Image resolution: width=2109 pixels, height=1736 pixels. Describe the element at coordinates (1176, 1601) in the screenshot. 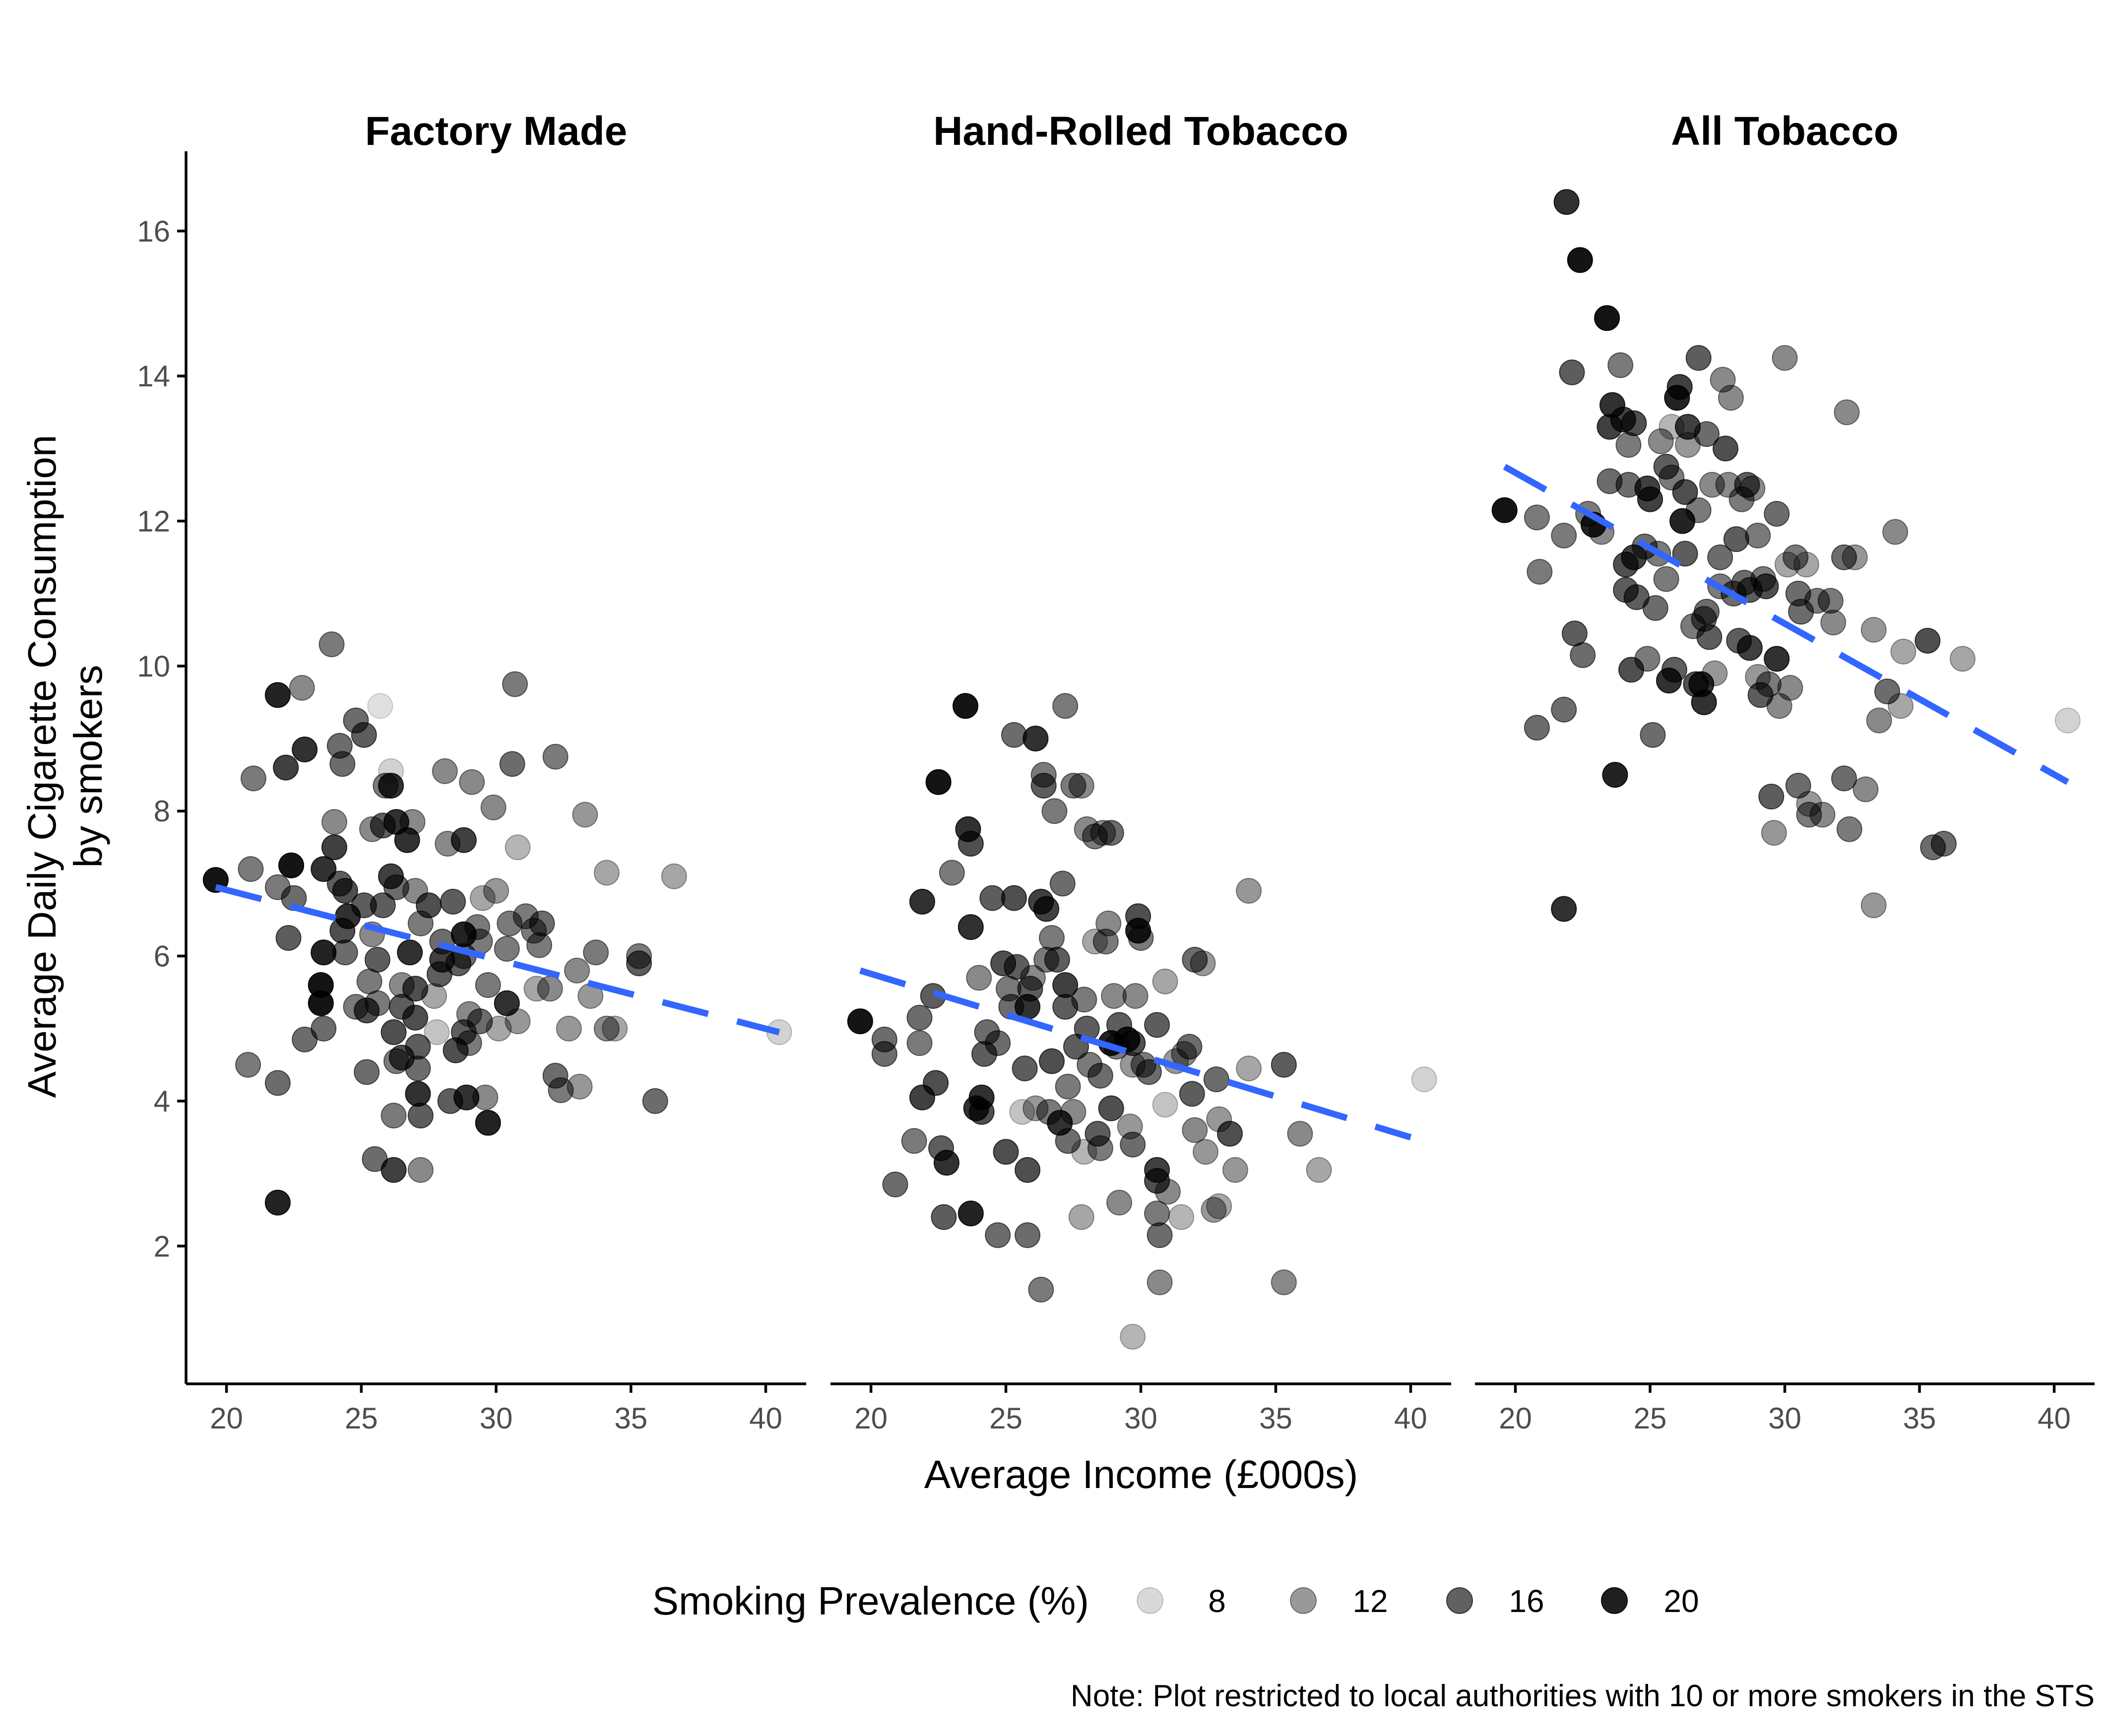

I see `legend: Smoking Prevalence (%) 8 12 16 20` at that location.